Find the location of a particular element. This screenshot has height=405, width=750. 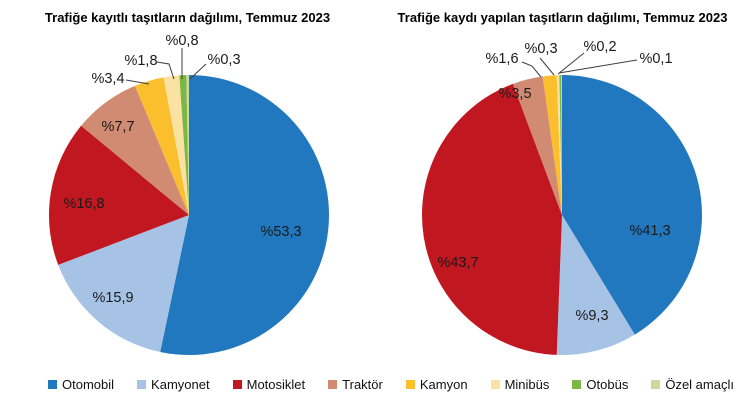

legend-swatch-otomobil is located at coordinates (52, 384).